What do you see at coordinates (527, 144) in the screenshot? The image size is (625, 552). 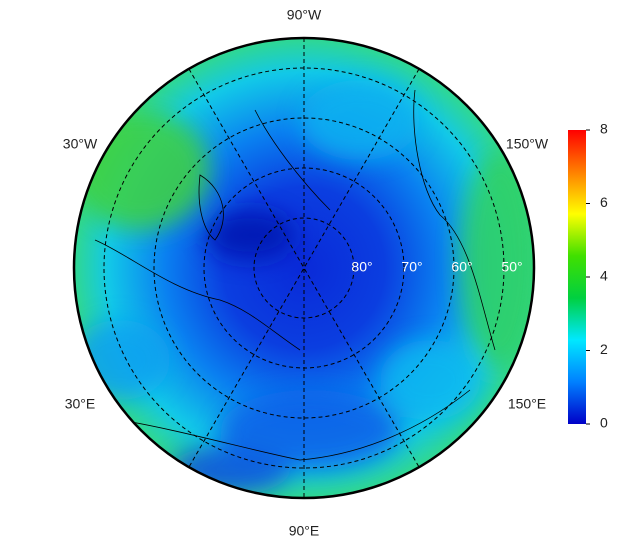 I see `longitude-label: 150°W` at bounding box center [527, 144].